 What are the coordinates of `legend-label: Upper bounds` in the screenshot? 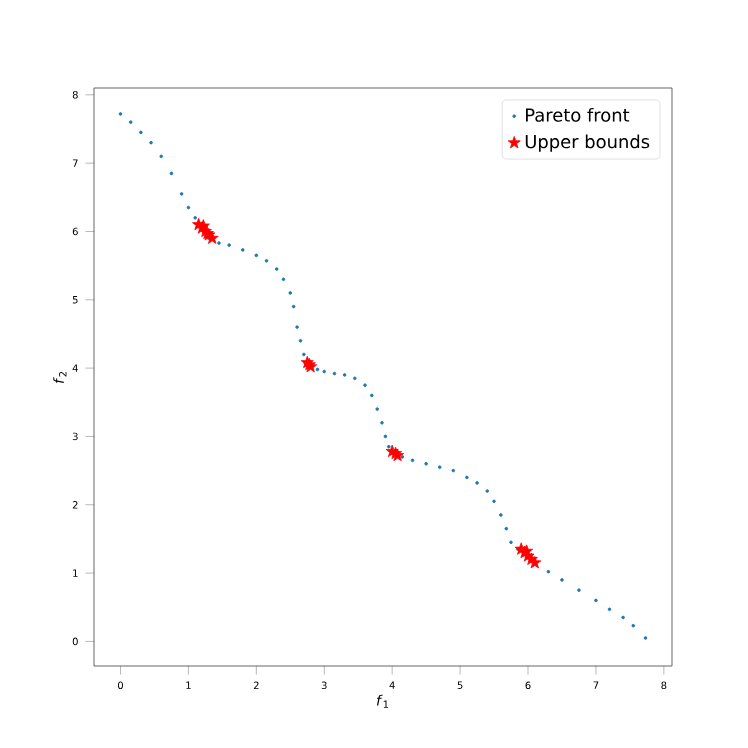 It's located at (587, 143).